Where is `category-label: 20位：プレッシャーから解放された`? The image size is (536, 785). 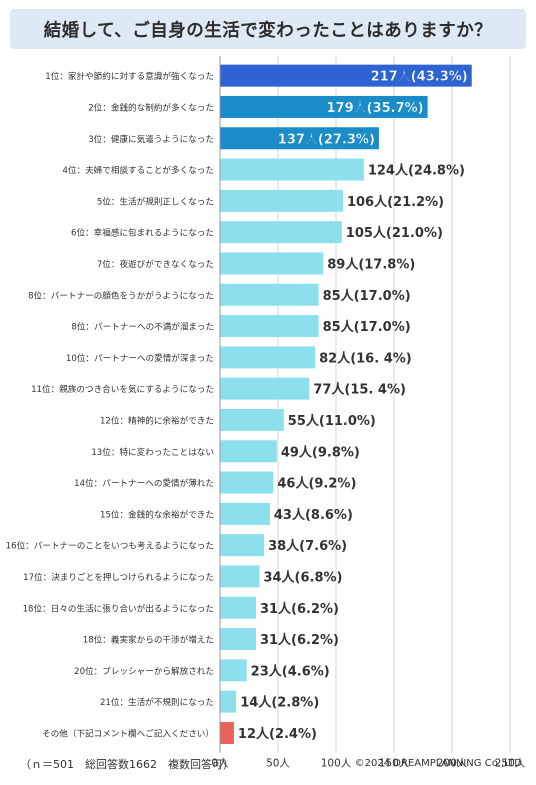
category-label: 20位：プレッシャーから解放された is located at coordinates (144, 671).